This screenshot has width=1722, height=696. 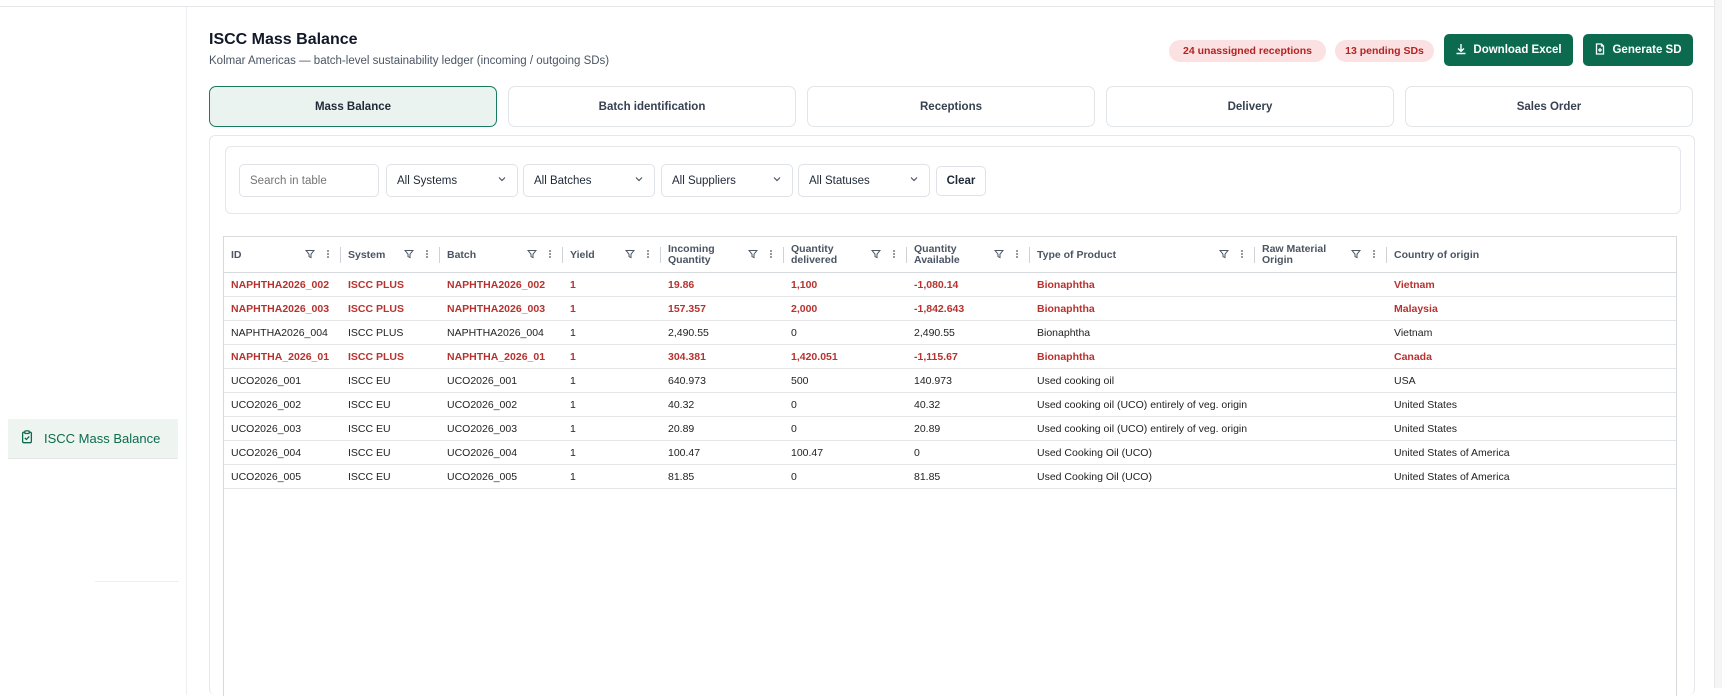 What do you see at coordinates (1436, 255) in the screenshot?
I see `column-header-line: Country of origin` at bounding box center [1436, 255].